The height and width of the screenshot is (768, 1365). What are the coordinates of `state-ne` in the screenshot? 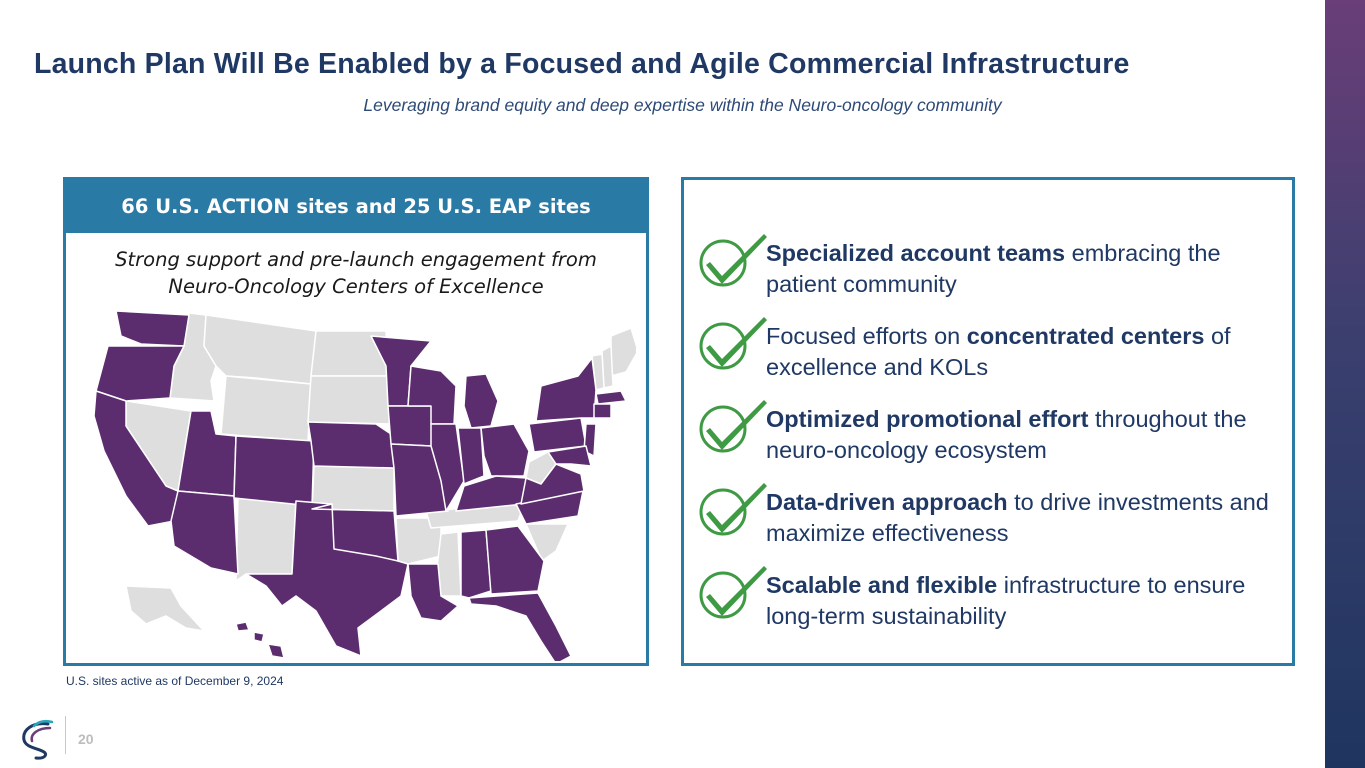 It's located at (351, 445).